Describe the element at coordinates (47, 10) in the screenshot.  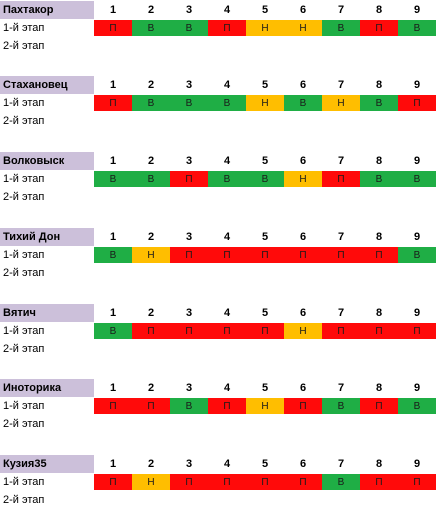
I see `team-name: Пахтакор` at that location.